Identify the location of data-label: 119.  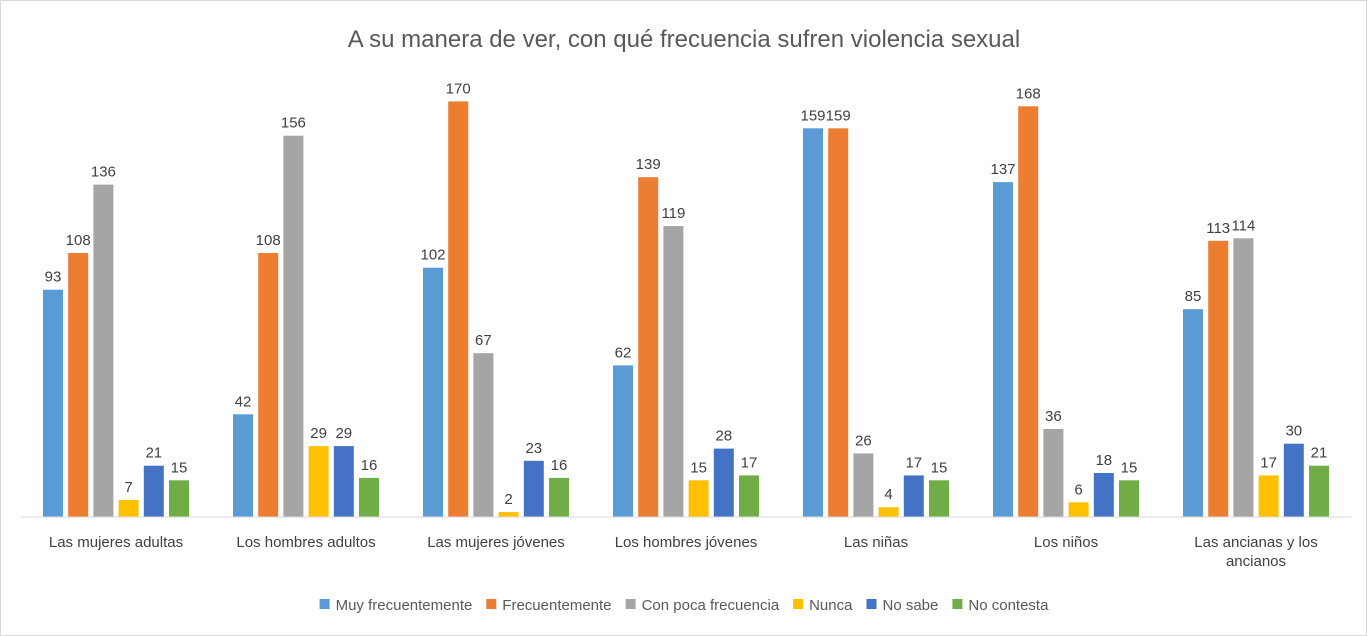
(673, 213).